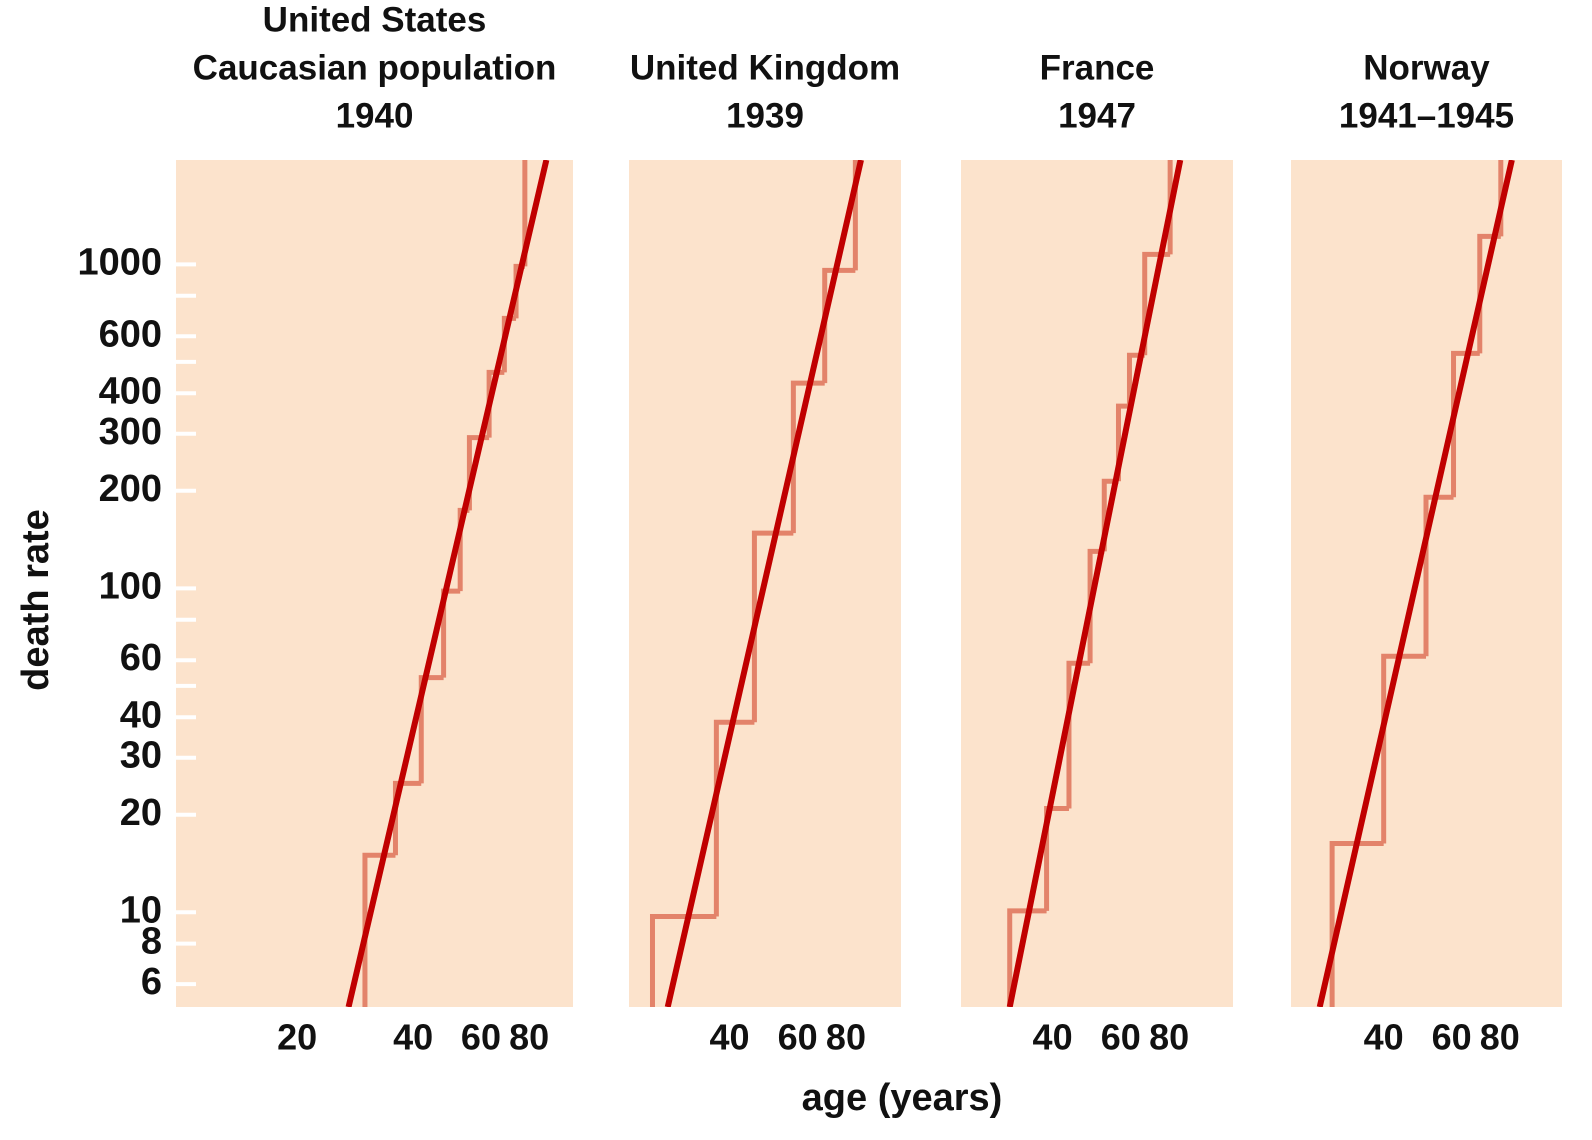 Image resolution: width=1592 pixels, height=1140 pixels. What do you see at coordinates (130, 432) in the screenshot?
I see `y-tick-label: 300` at bounding box center [130, 432].